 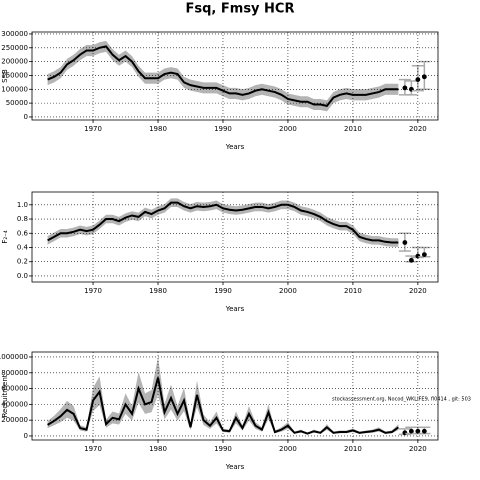 What do you see at coordinates (23, 247) in the screenshot?
I see `y-tick-label: 0.4` at bounding box center [23, 247].